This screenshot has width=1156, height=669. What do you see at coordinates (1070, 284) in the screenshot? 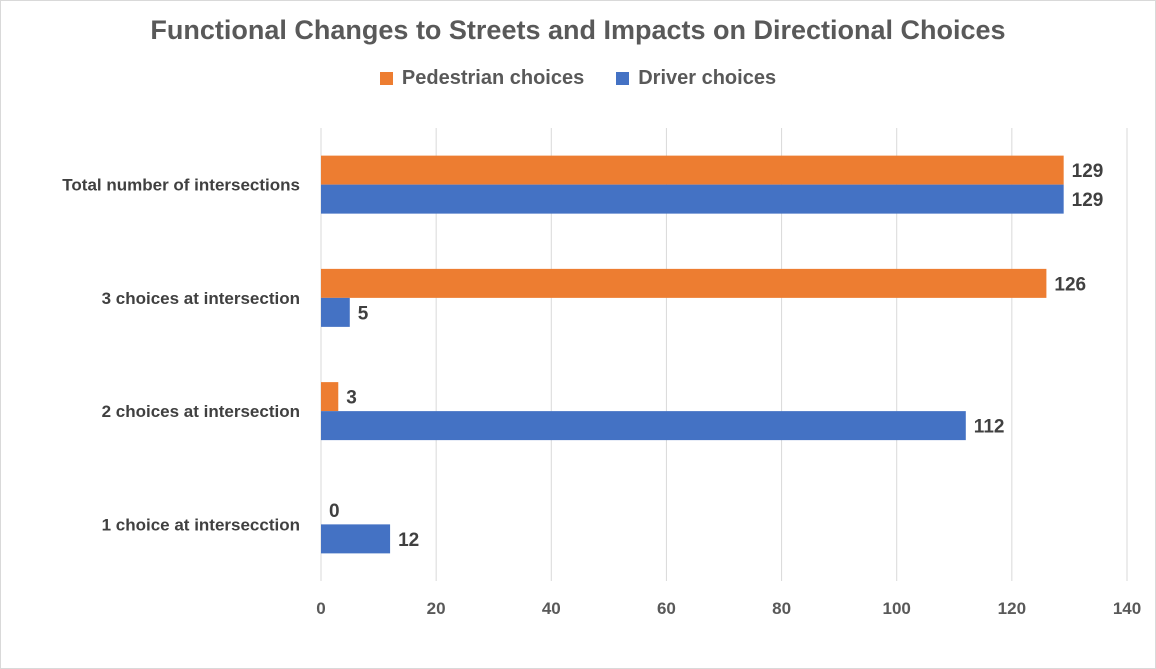
I see `data-label: 126` at bounding box center [1070, 284].